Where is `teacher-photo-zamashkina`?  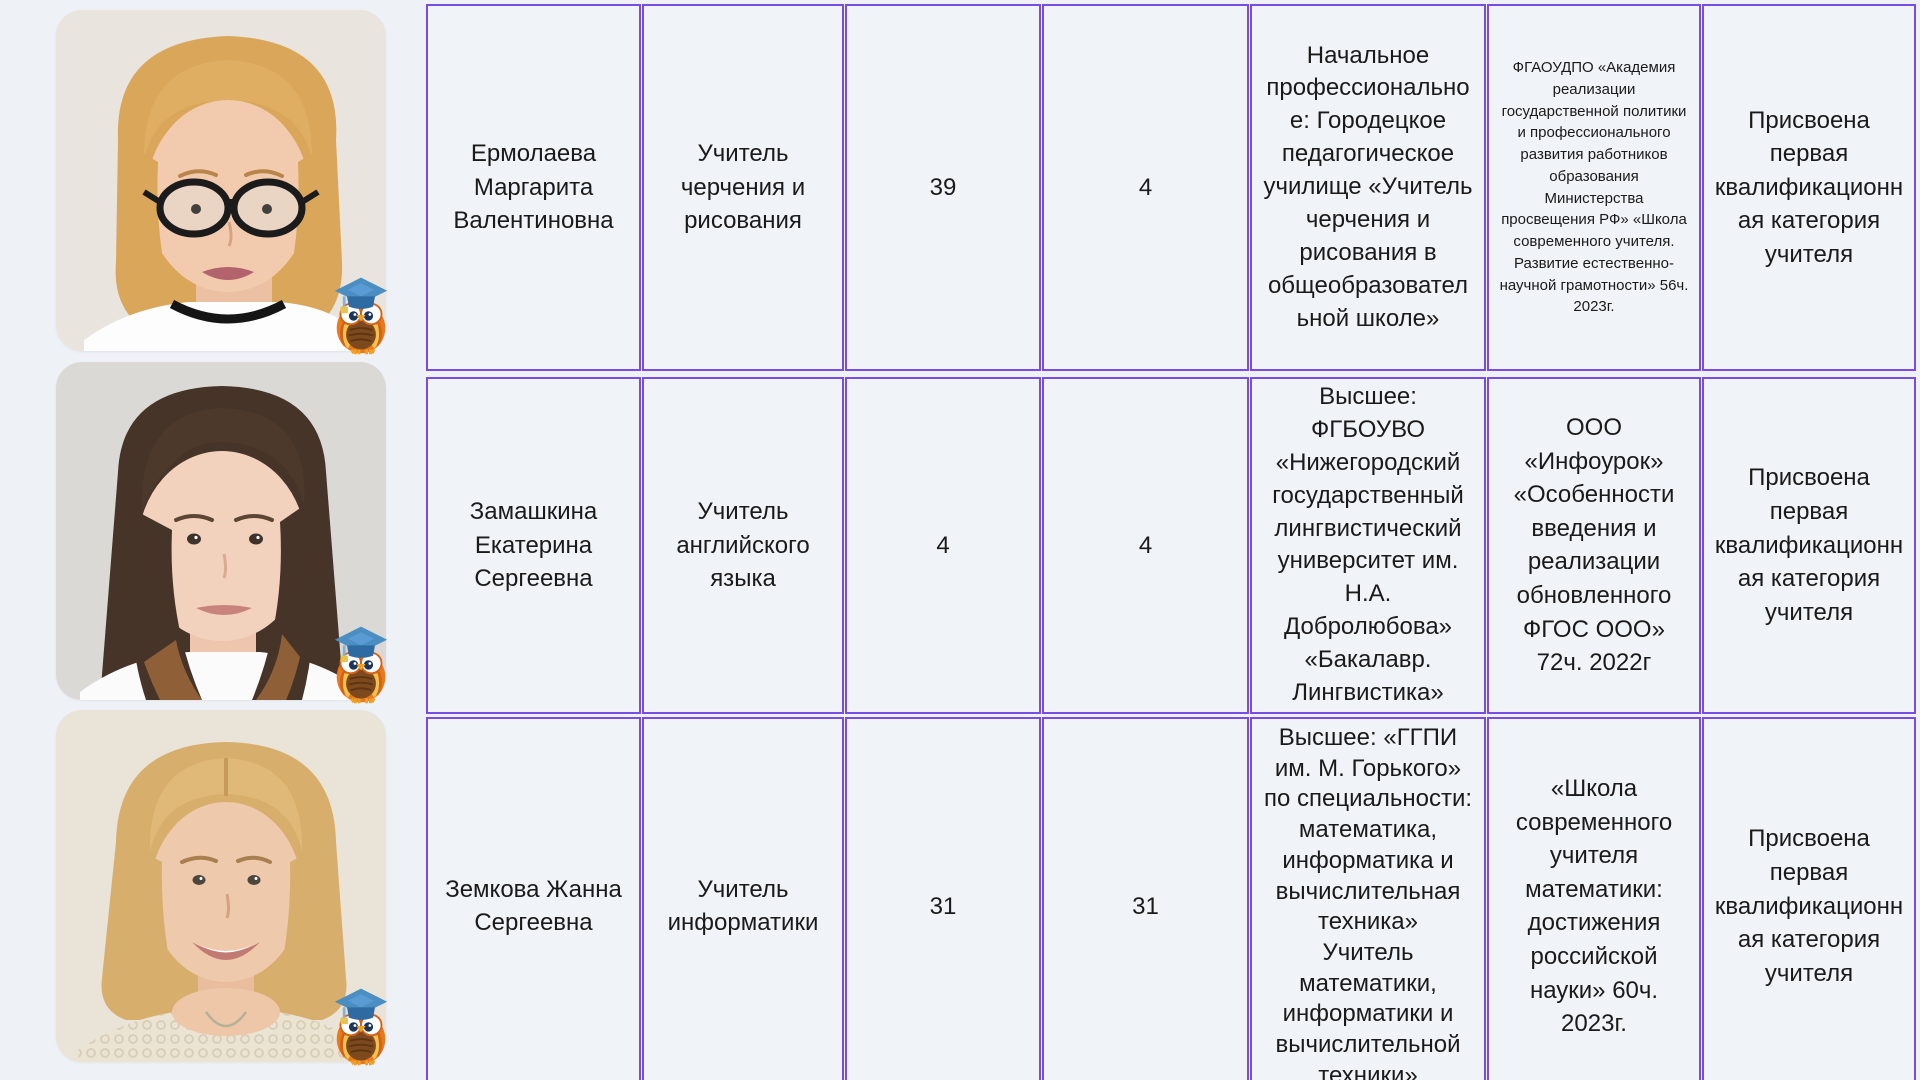 teacher-photo-zamashkina is located at coordinates (222, 533).